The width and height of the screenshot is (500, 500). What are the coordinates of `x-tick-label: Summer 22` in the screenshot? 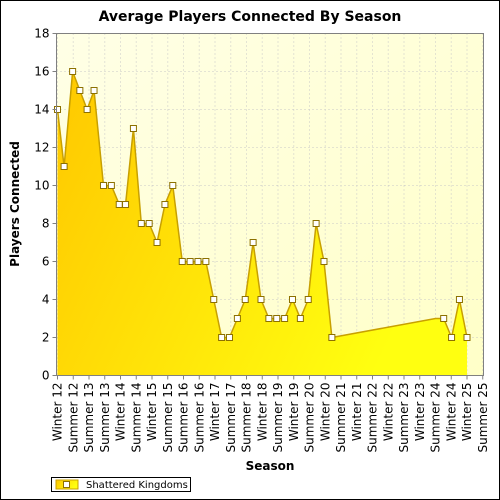 It's located at (373, 418).